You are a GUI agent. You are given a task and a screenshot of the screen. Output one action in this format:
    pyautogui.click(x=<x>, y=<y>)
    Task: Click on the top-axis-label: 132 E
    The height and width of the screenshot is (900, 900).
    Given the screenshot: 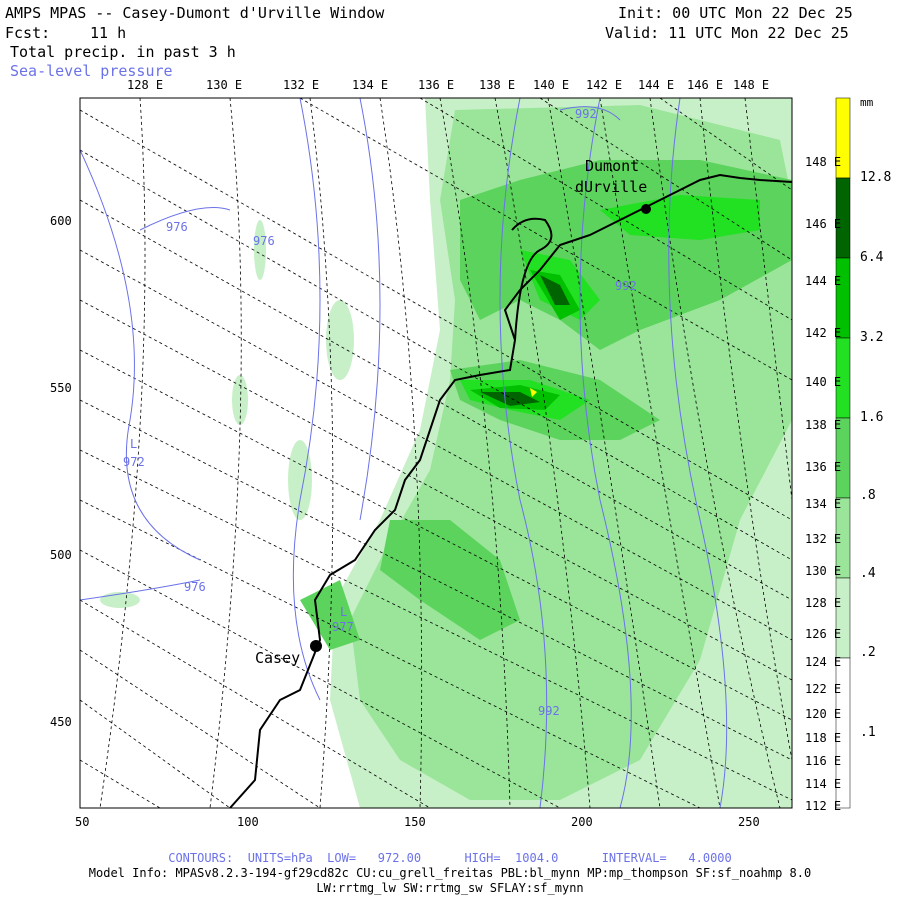 What is the action you would take?
    pyautogui.click(x=301, y=85)
    